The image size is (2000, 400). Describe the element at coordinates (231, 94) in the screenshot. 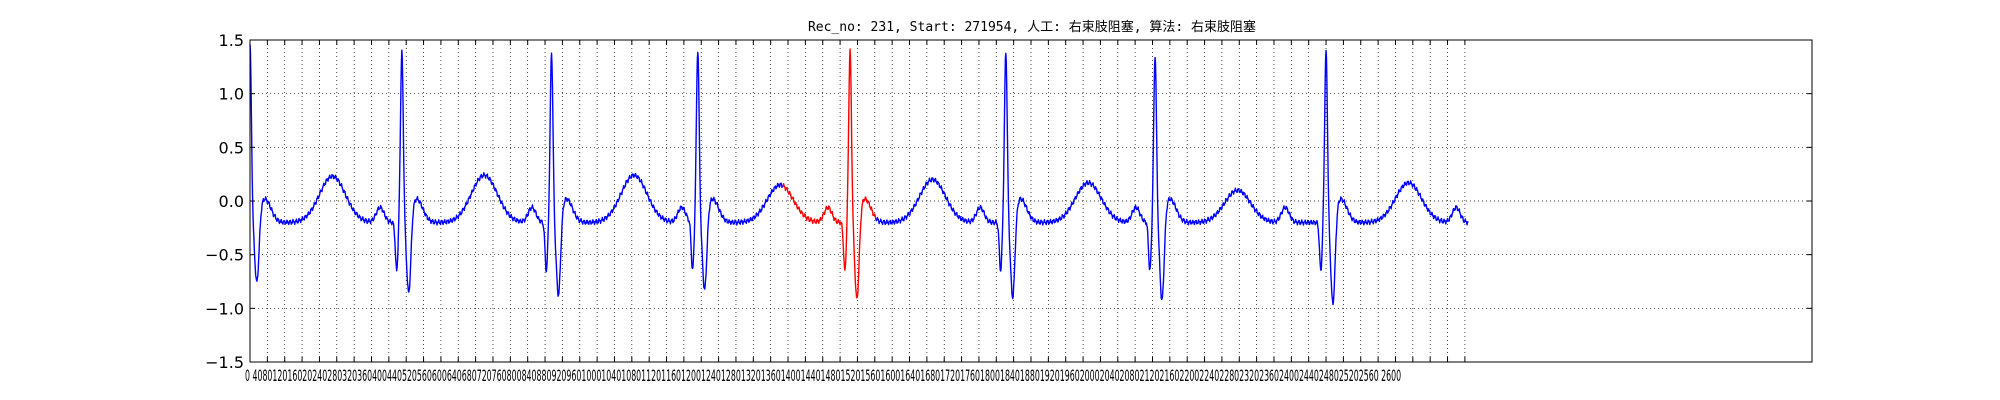

I see `y-tick-label: 1.0` at that location.